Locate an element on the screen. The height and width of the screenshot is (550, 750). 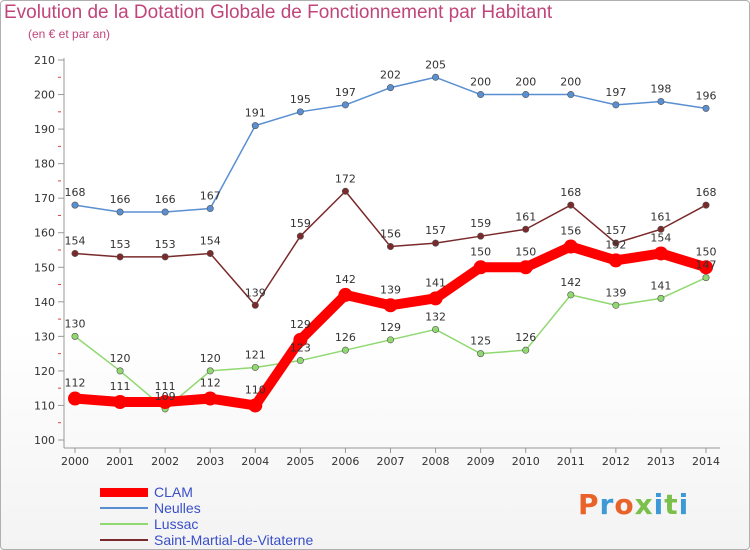
data-label: 147 is located at coordinates (706, 265).